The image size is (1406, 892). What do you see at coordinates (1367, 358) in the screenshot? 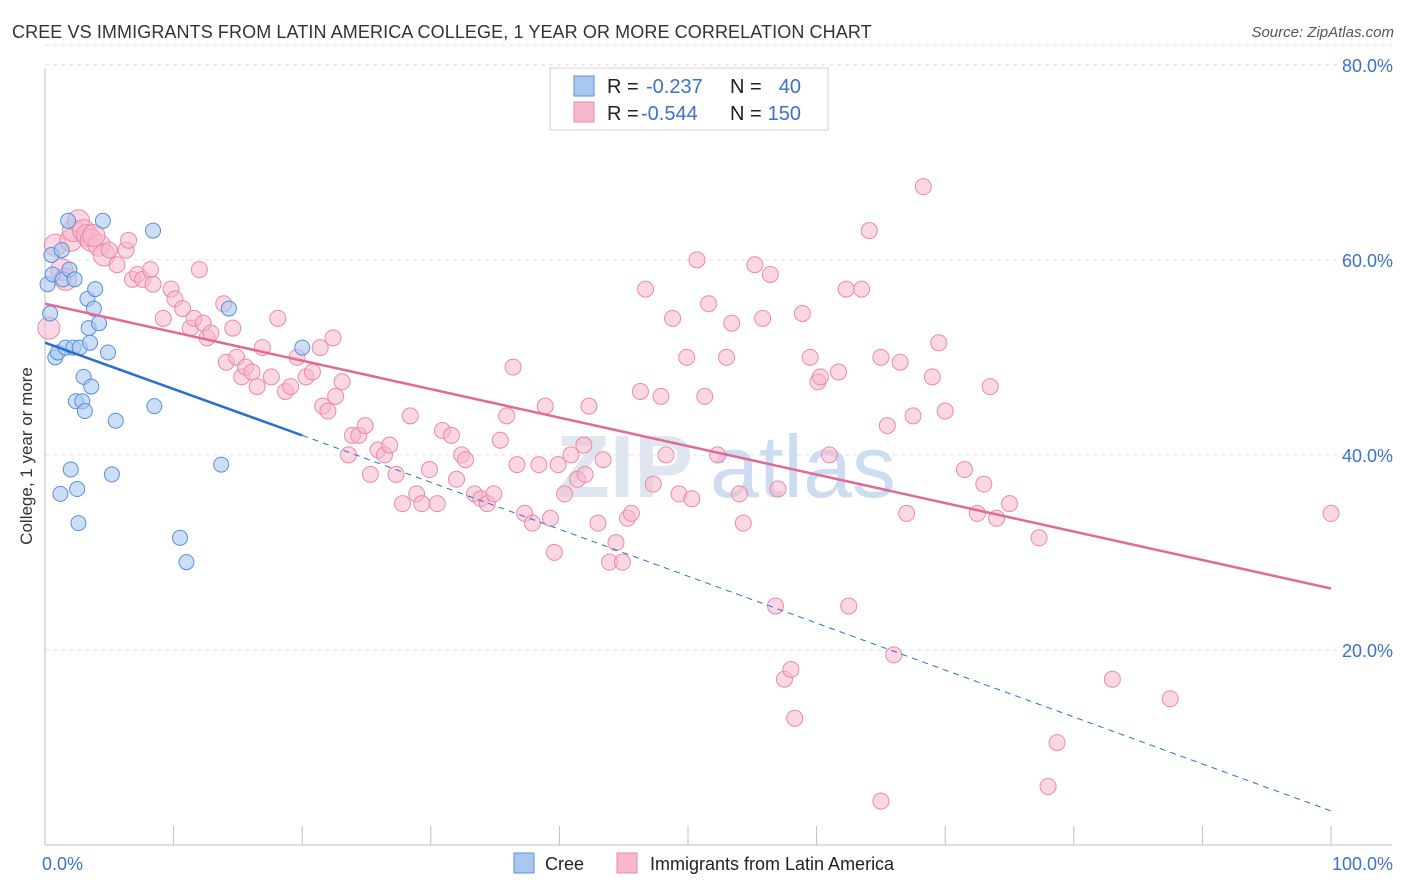
I see `y-tick-labels: 20.0% 40.0% 60.0% 80.0%` at bounding box center [1367, 358].